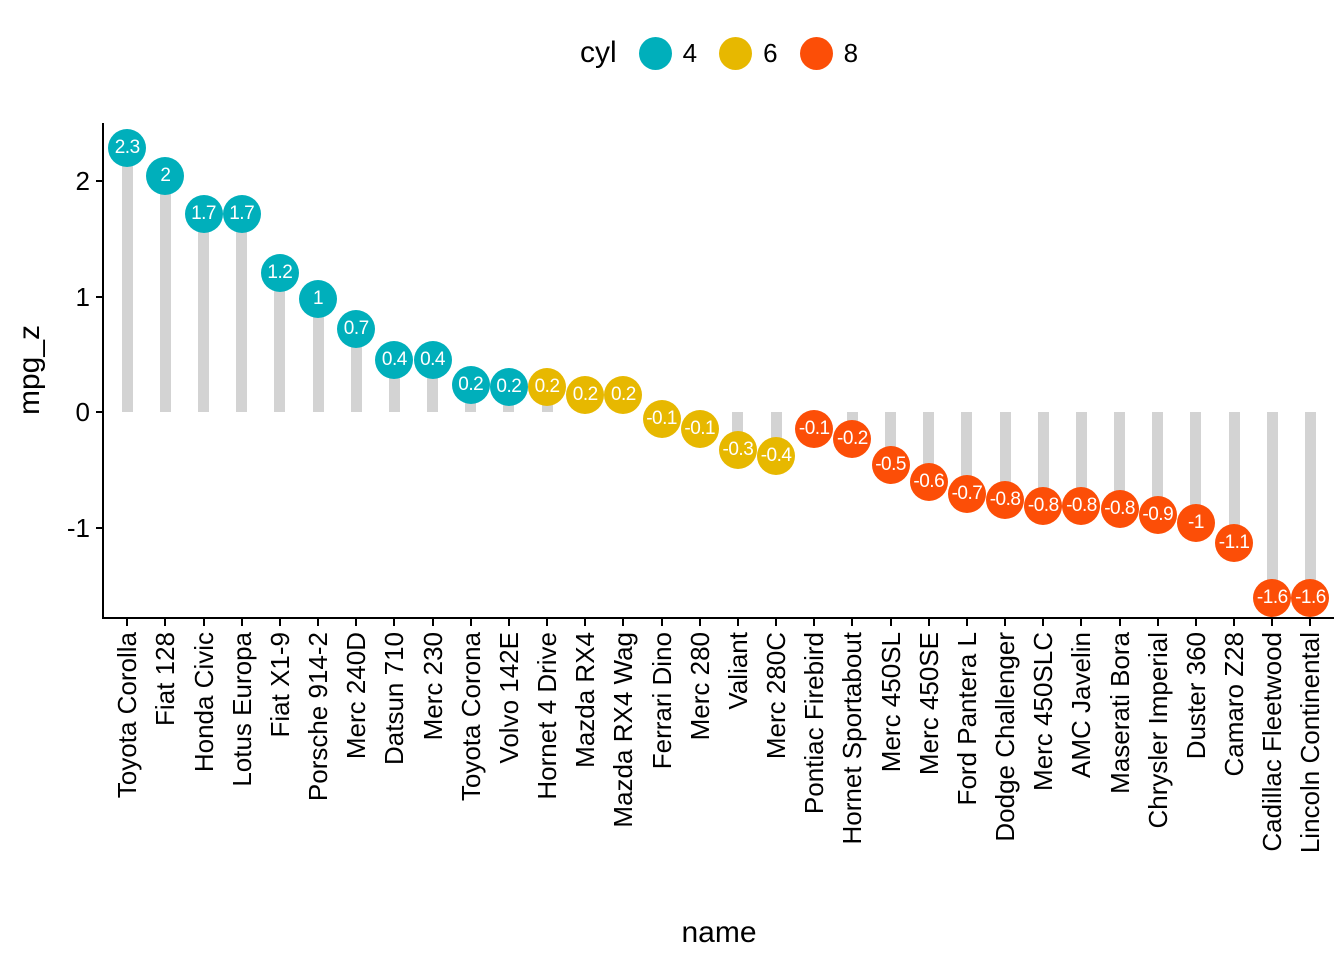  What do you see at coordinates (241, 709) in the screenshot?
I see `x-tick-label-lotus-europa: Lotus Europa` at bounding box center [241, 709].